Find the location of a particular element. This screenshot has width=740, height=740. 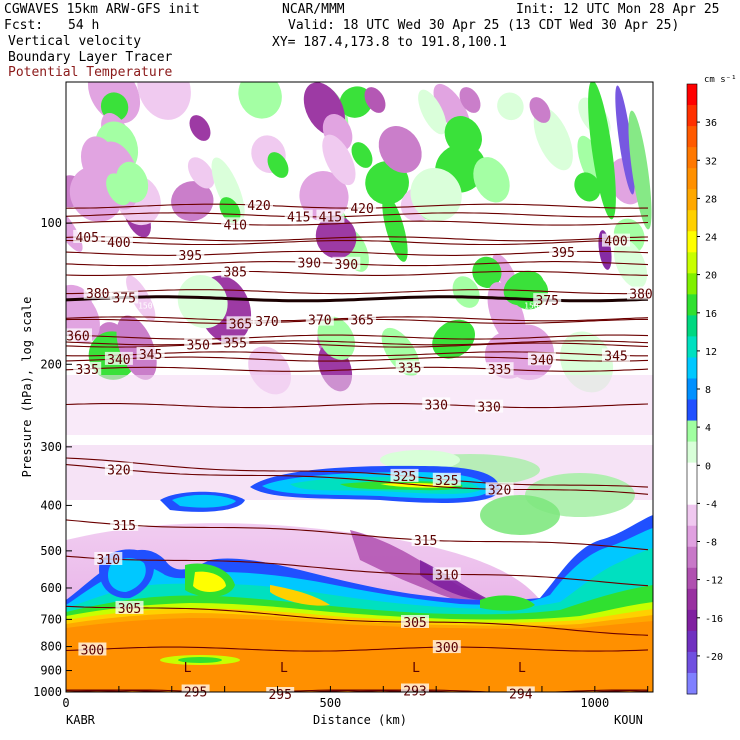

theta-label-294: 294 is located at coordinates (521, 694).